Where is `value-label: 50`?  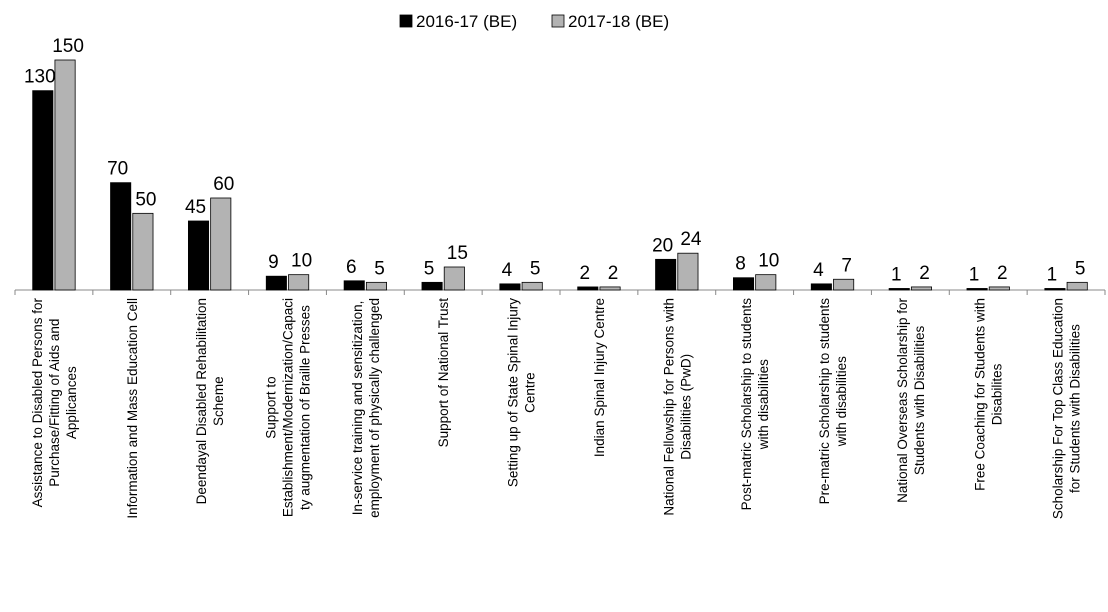 value-label: 50 is located at coordinates (145, 199).